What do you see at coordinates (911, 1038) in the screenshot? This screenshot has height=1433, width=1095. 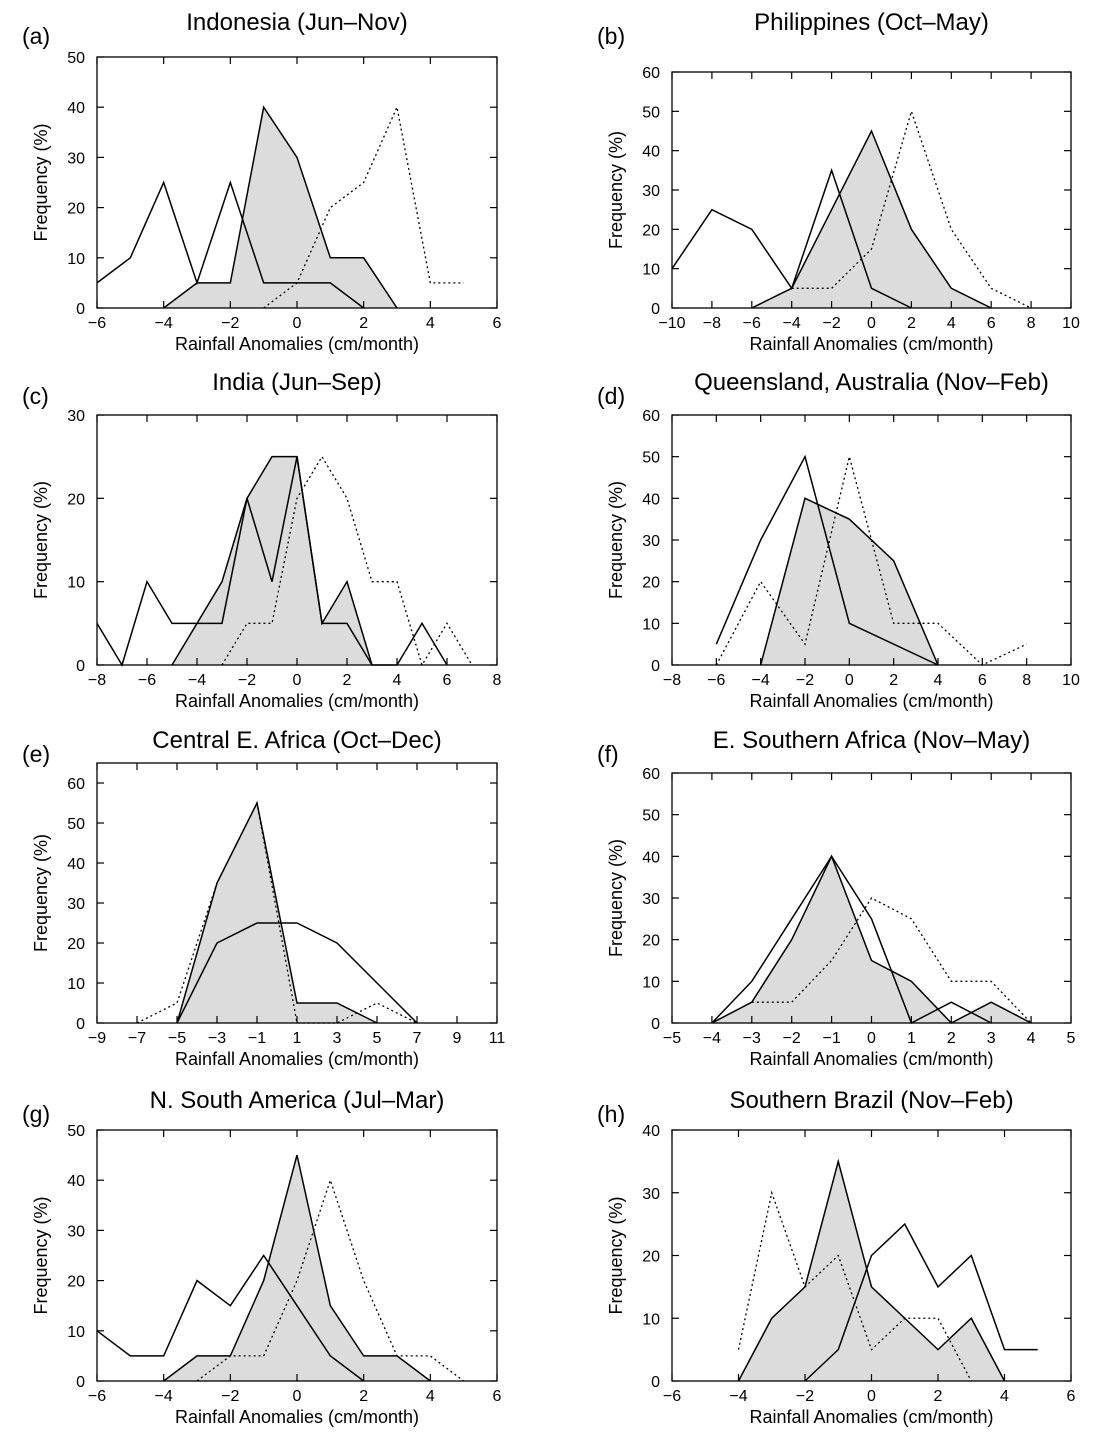 I see `x-tick-label: 1` at bounding box center [911, 1038].